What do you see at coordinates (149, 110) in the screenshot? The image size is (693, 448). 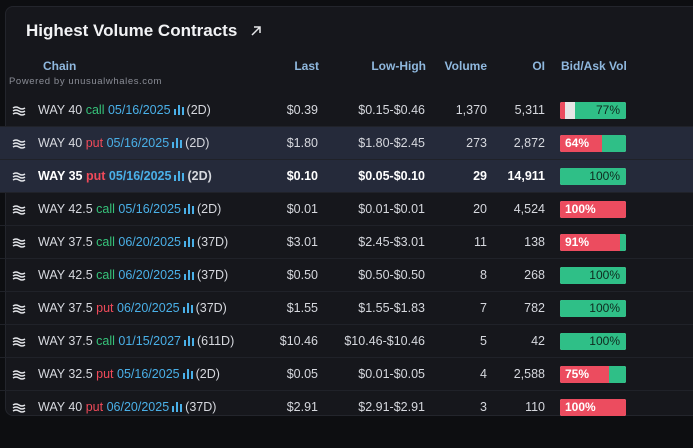 I see `chain-cell: WAY 40 call 05/16/2025 (2D)` at bounding box center [149, 110].